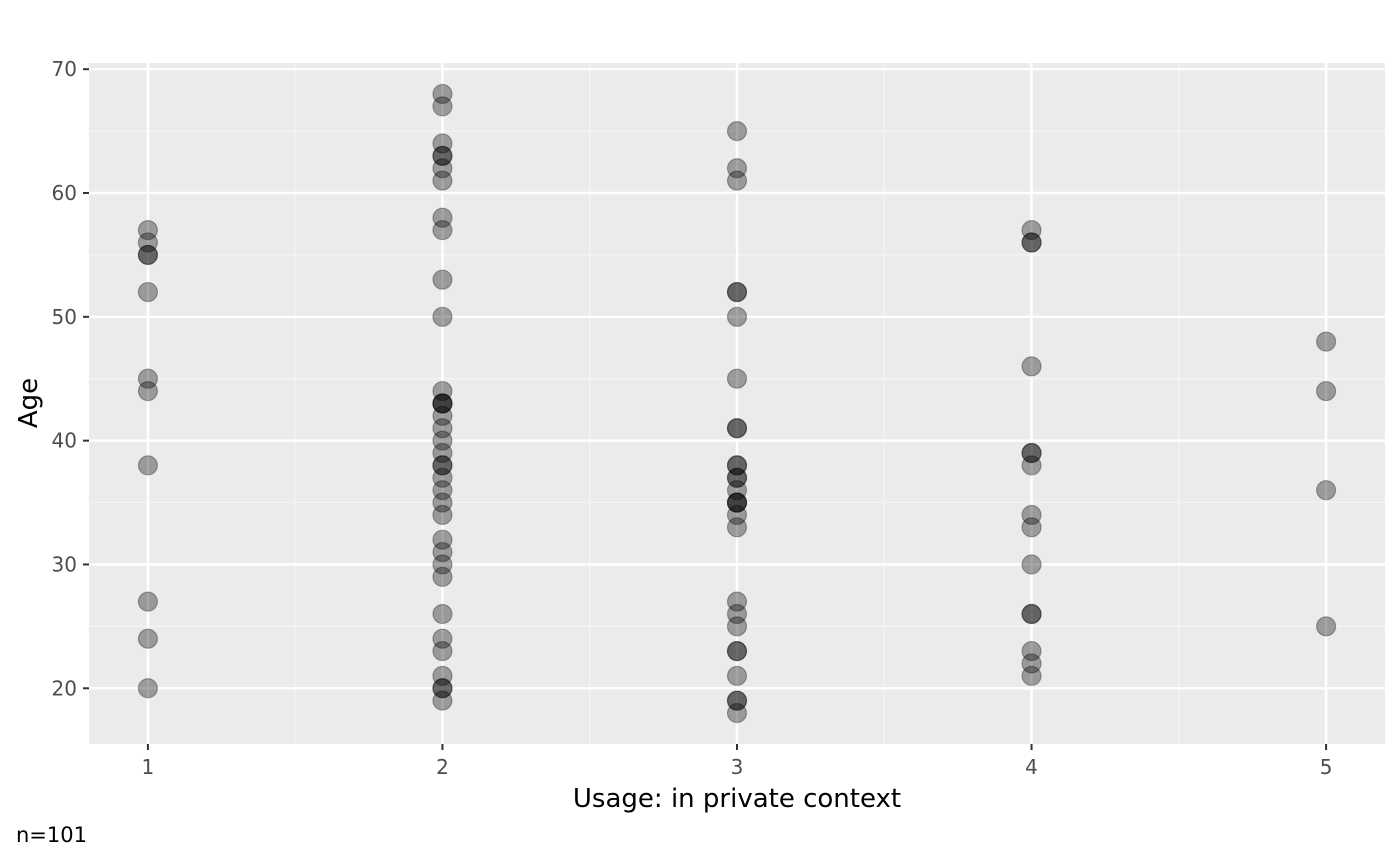 The height and width of the screenshot is (866, 1400). I want to click on y-tick-label: 20, so click(64, 688).